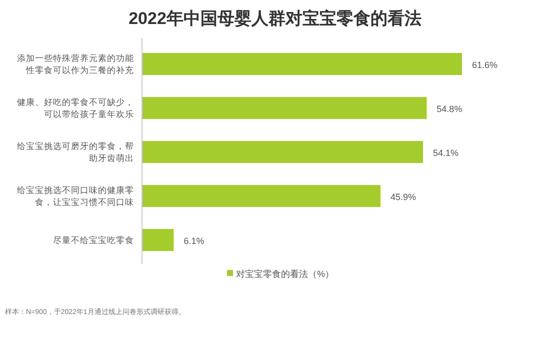  I want to click on y-tick-label: 给宝宝挑选可磨牙的零食，帮助牙齿萌出, so click(75, 152).